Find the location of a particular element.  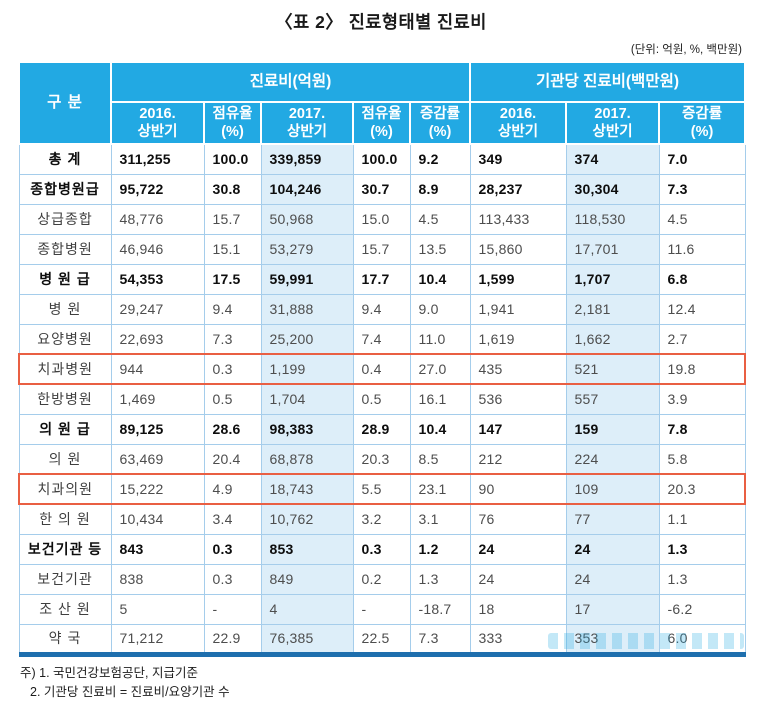

sub-header-2016-h1: 2016. 상반기 is located at coordinates (157, 123).